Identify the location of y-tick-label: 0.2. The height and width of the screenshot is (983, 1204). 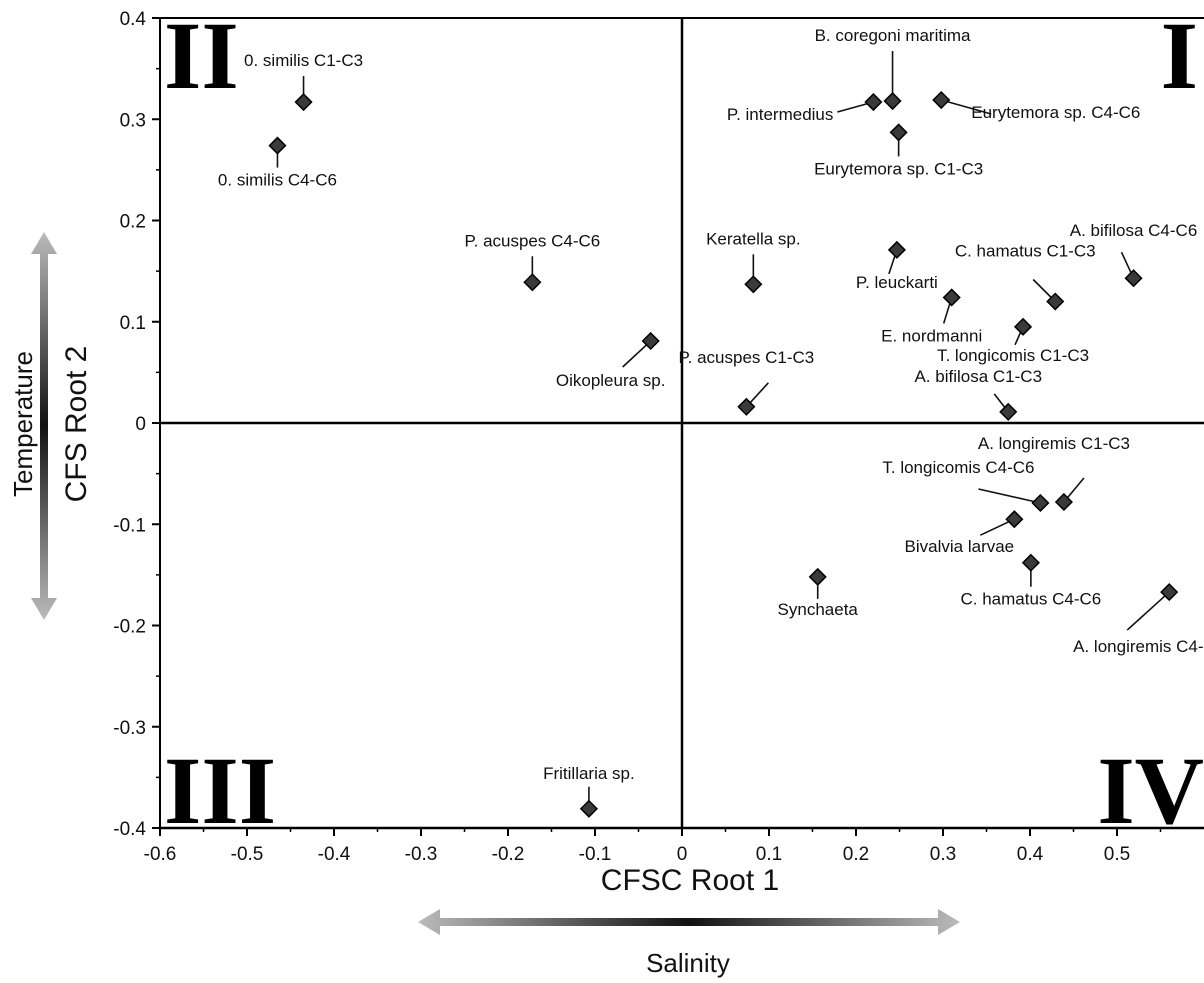
(133, 222).